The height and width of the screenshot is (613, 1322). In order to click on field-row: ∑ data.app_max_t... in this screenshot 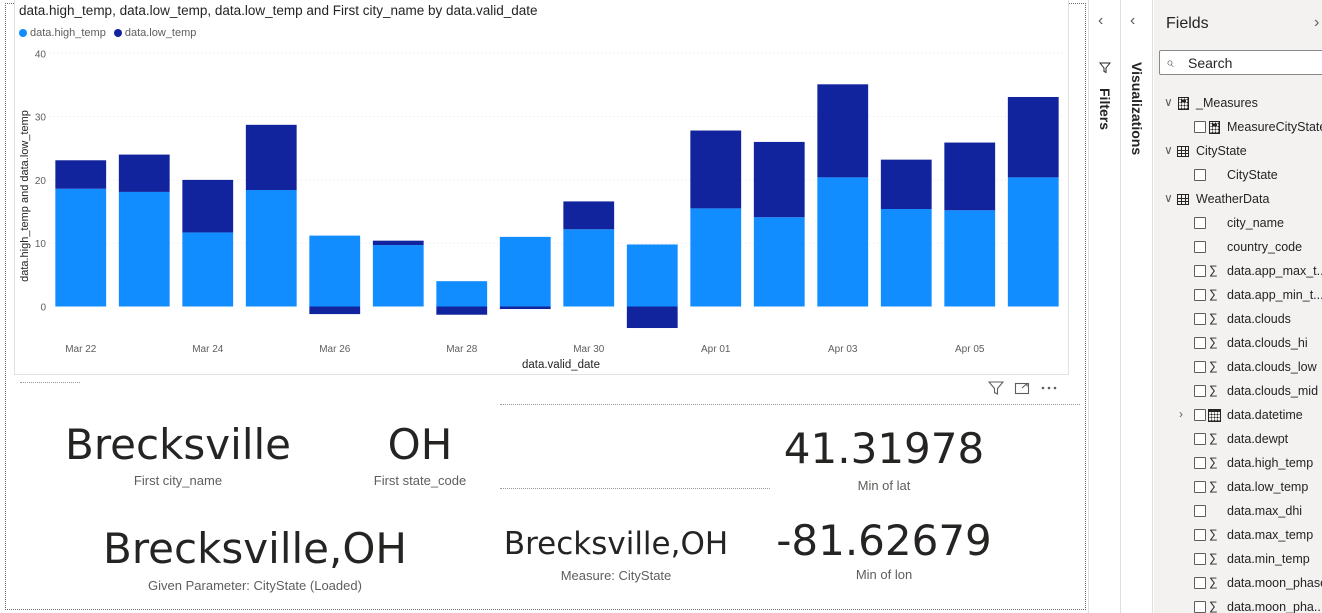, I will do `click(1238, 272)`.